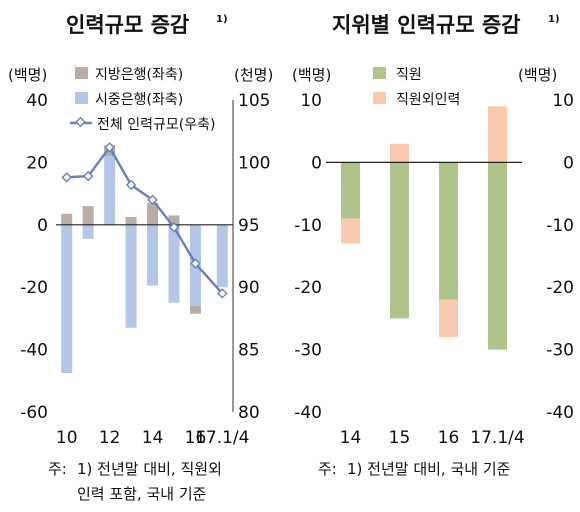 The width and height of the screenshot is (580, 512). What do you see at coordinates (153, 438) in the screenshot?
I see `left-x-tick-2: 14` at bounding box center [153, 438].